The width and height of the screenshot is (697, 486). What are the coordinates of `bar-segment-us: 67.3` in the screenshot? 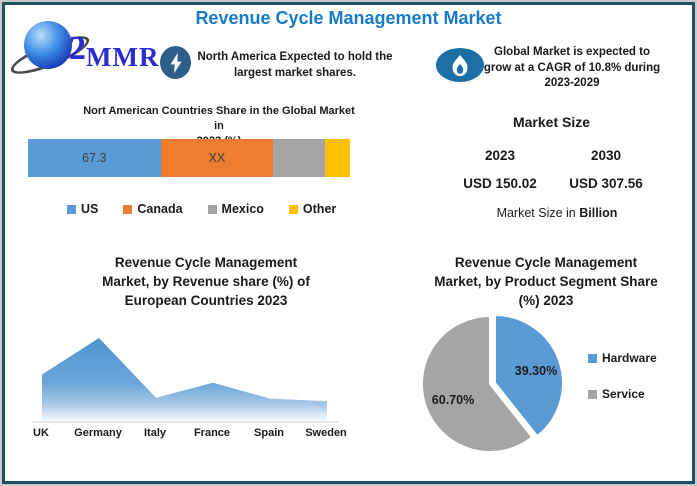 It's located at (94, 158).